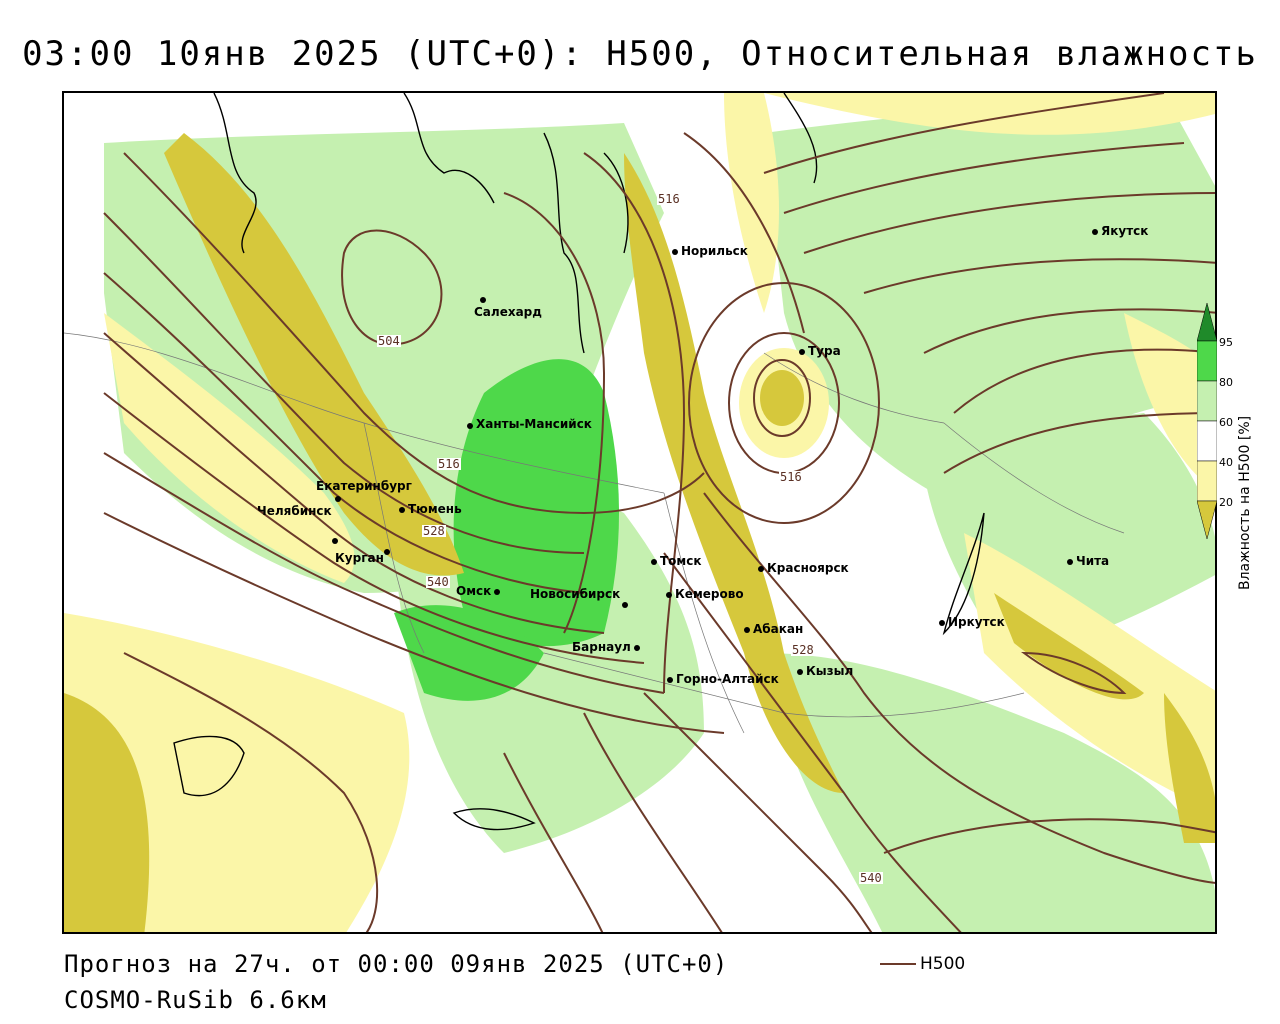 The image size is (1280, 1024). Describe the element at coordinates (723, 679) in the screenshot. I see `city-gorno-altaysk: Горно-Алтайск` at that location.